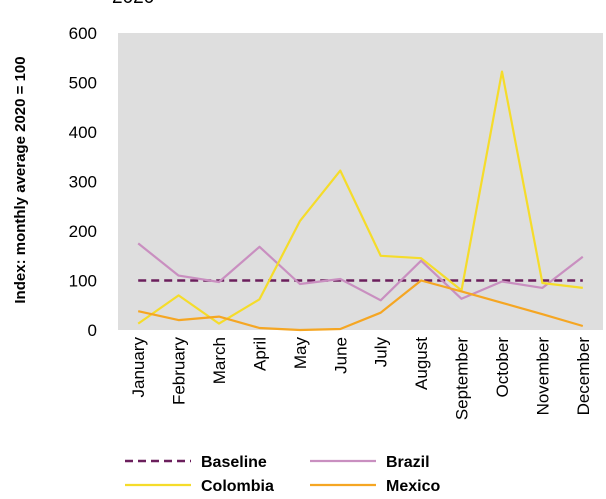 This screenshot has height=499, width=606. What do you see at coordinates (360, 272) in the screenshot?
I see `series-line-brazil` at bounding box center [360, 272].